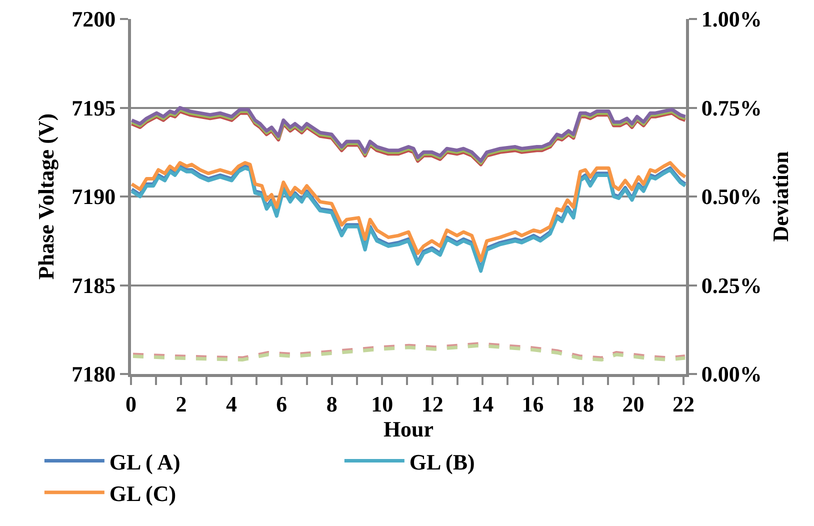 Image resolution: width=814 pixels, height=526 pixels. I want to click on y2-tick-label: 0.00%, so click(731, 374).